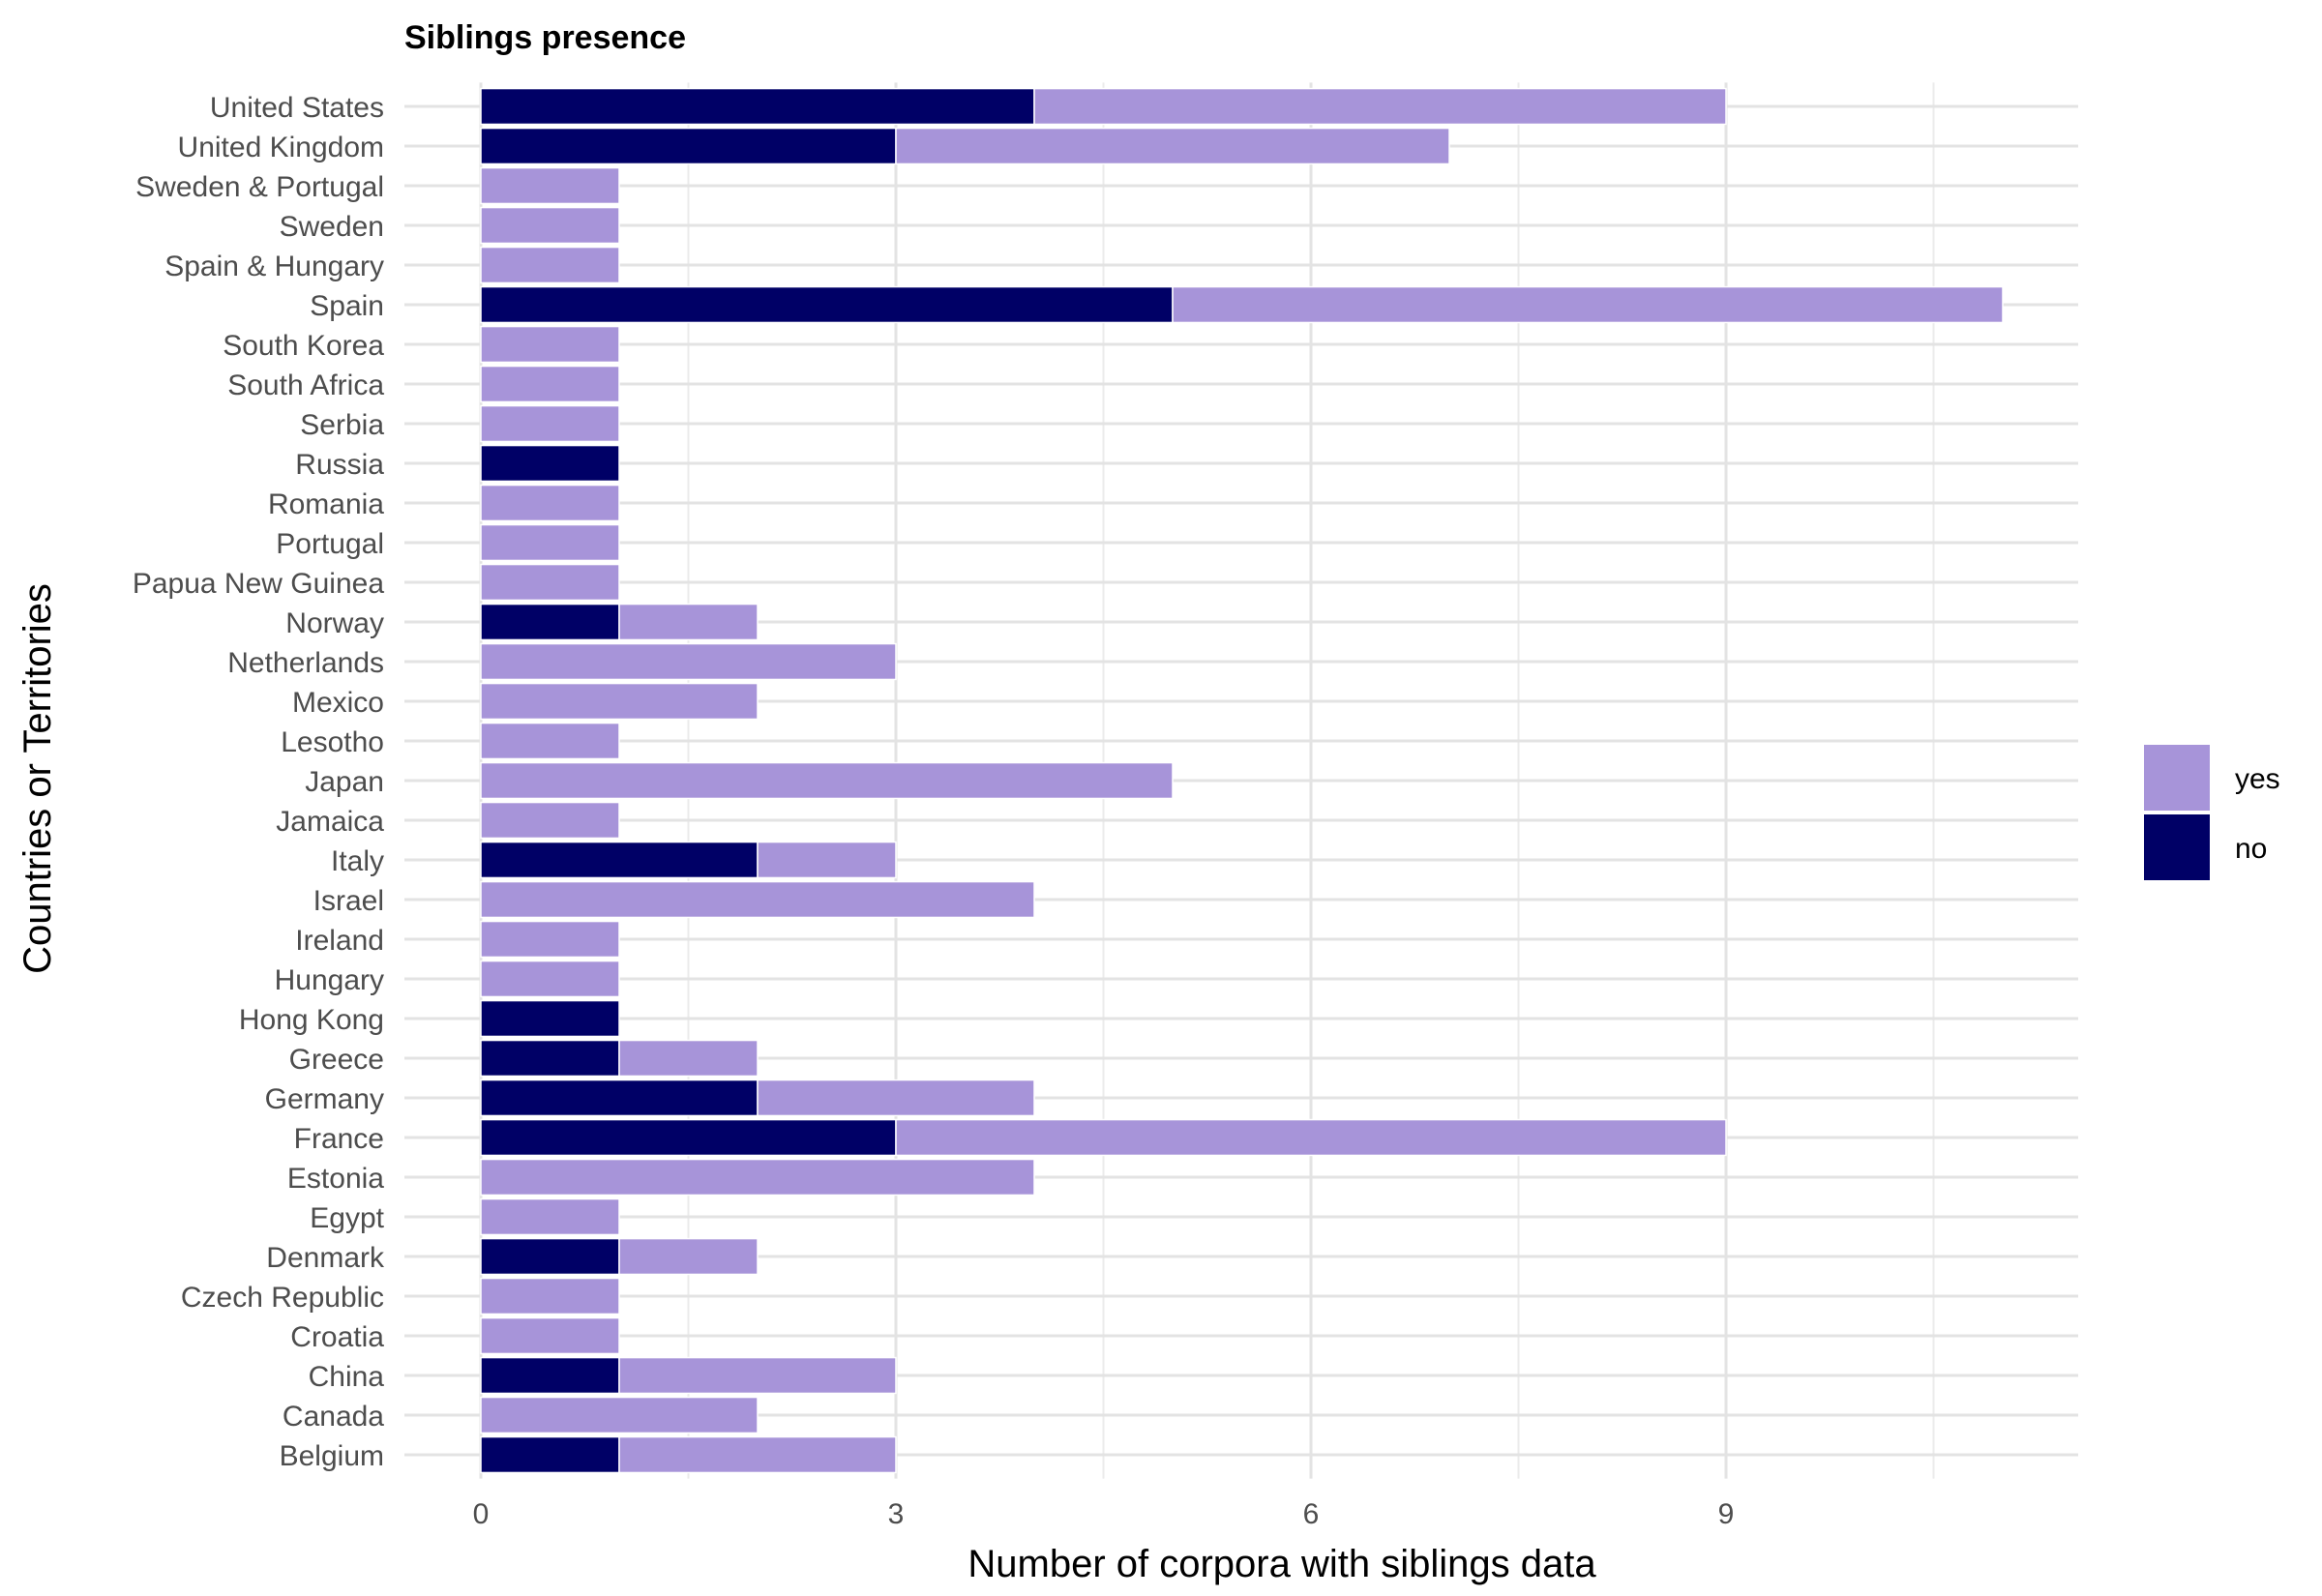 The height and width of the screenshot is (1596, 2322). What do you see at coordinates (333, 1417) in the screenshot?
I see `y-tick-label: Canada` at bounding box center [333, 1417].